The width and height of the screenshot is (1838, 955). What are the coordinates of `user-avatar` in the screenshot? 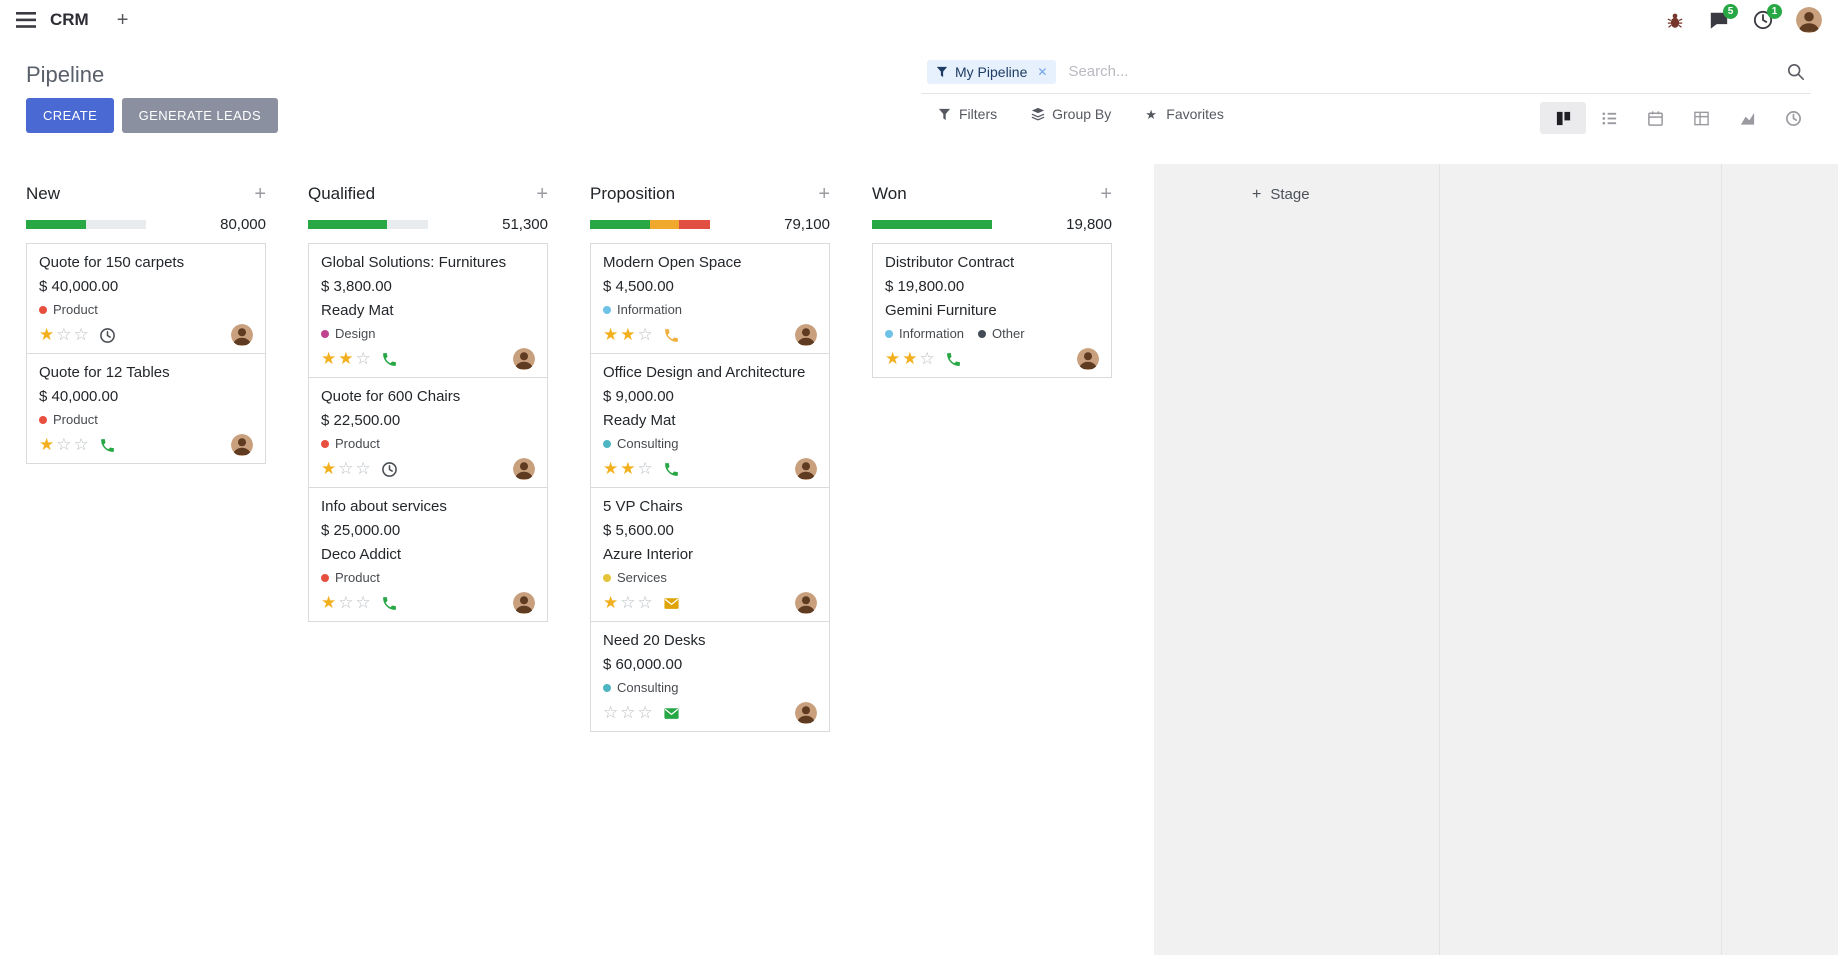 It's located at (1809, 20).